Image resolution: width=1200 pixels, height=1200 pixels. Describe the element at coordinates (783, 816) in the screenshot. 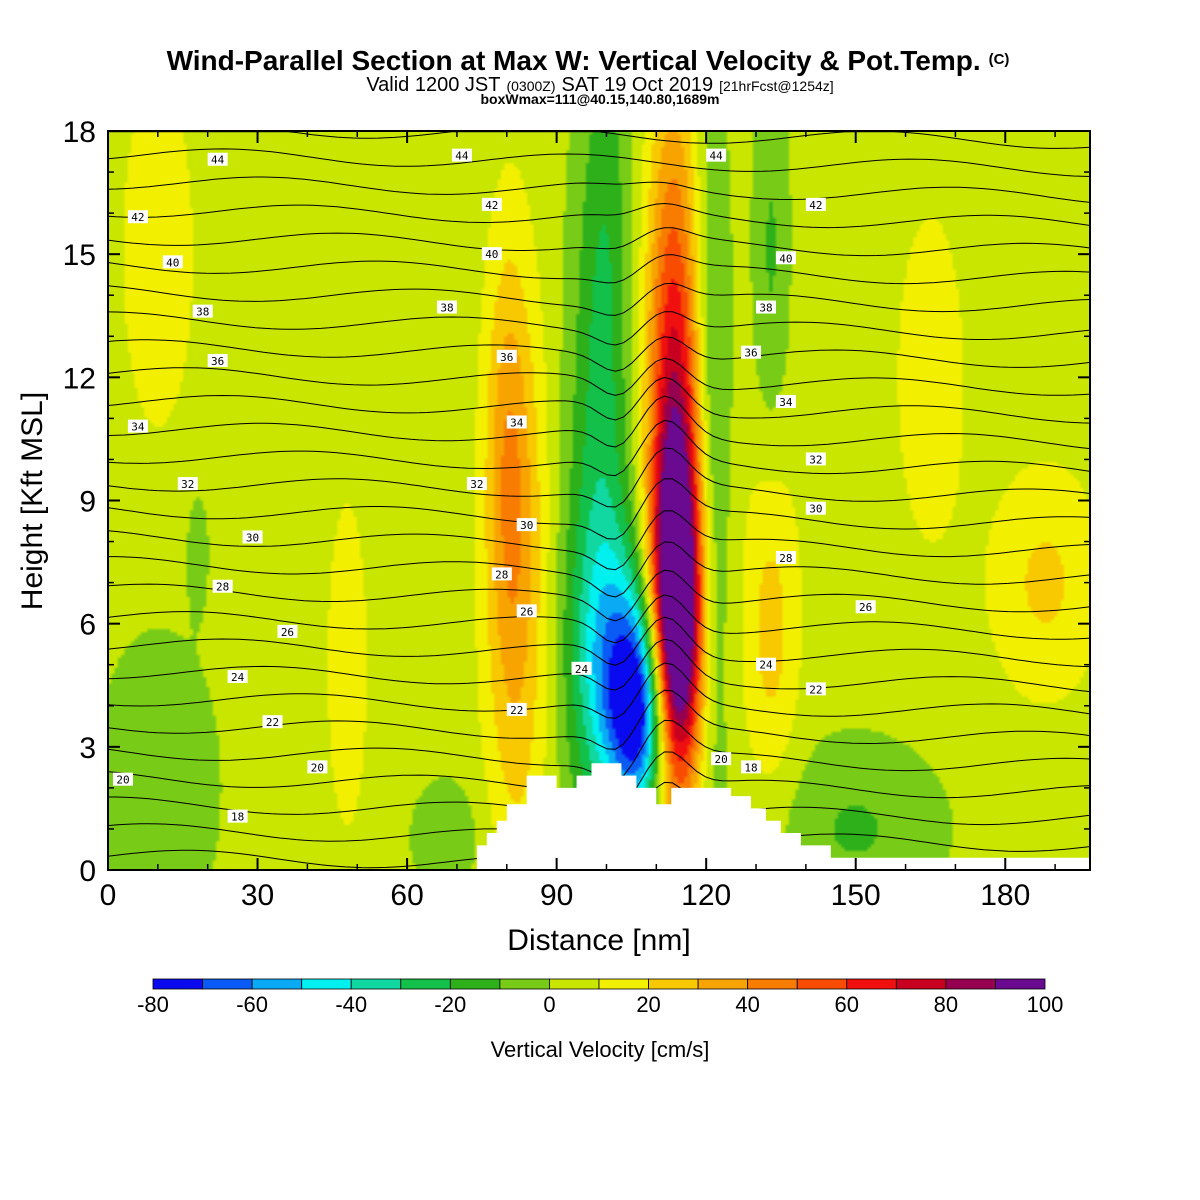

I see `terrain-mask` at that location.